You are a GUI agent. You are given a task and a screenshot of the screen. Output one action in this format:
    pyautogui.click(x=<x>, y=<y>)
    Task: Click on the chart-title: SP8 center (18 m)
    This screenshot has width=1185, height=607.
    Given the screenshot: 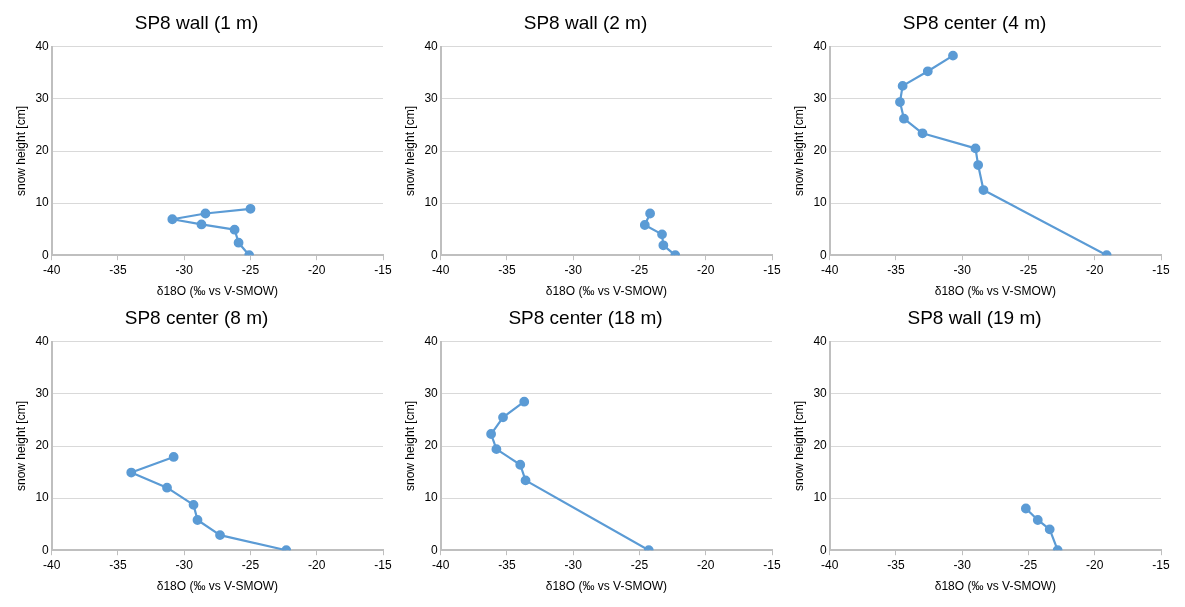 What is the action you would take?
    pyautogui.click(x=585, y=317)
    